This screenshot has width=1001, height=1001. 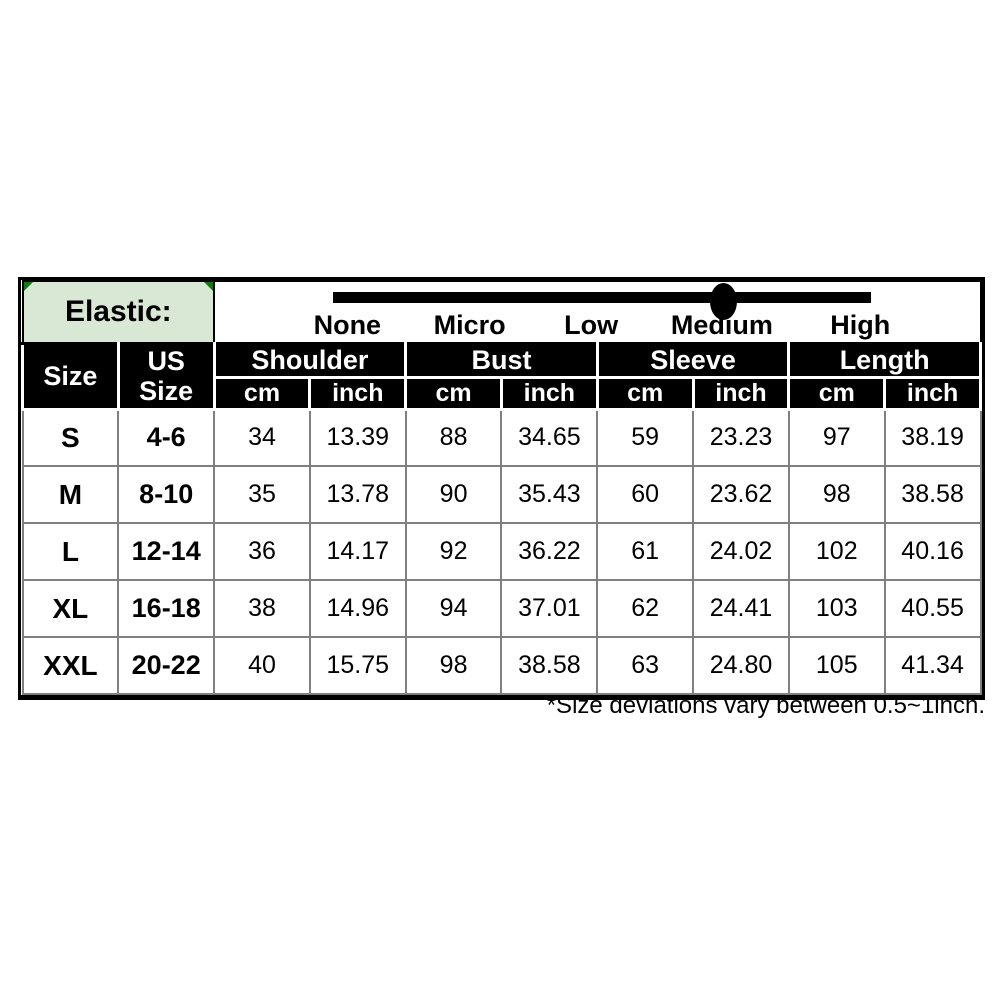 I want to click on unit-header-sleeve-inch: inch, so click(x=741, y=393).